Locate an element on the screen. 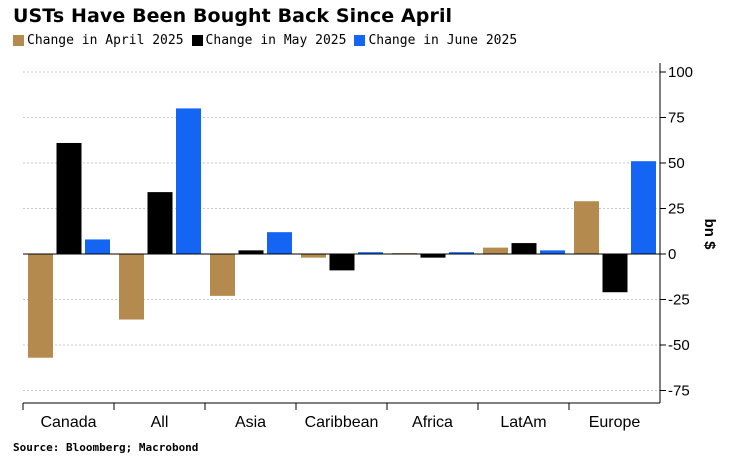  legend-swatch-june is located at coordinates (360, 40).